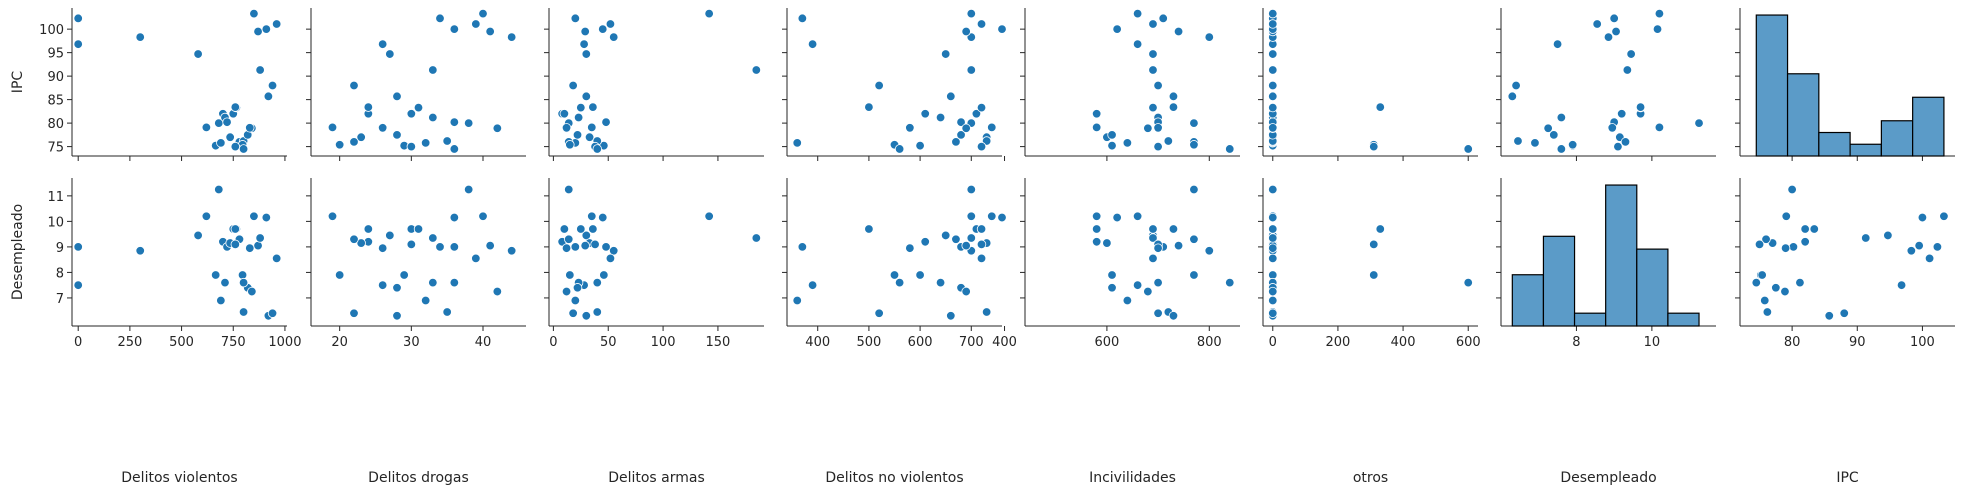  Describe the element at coordinates (55, 222) in the screenshot. I see `y-tick-label: 10` at that location.